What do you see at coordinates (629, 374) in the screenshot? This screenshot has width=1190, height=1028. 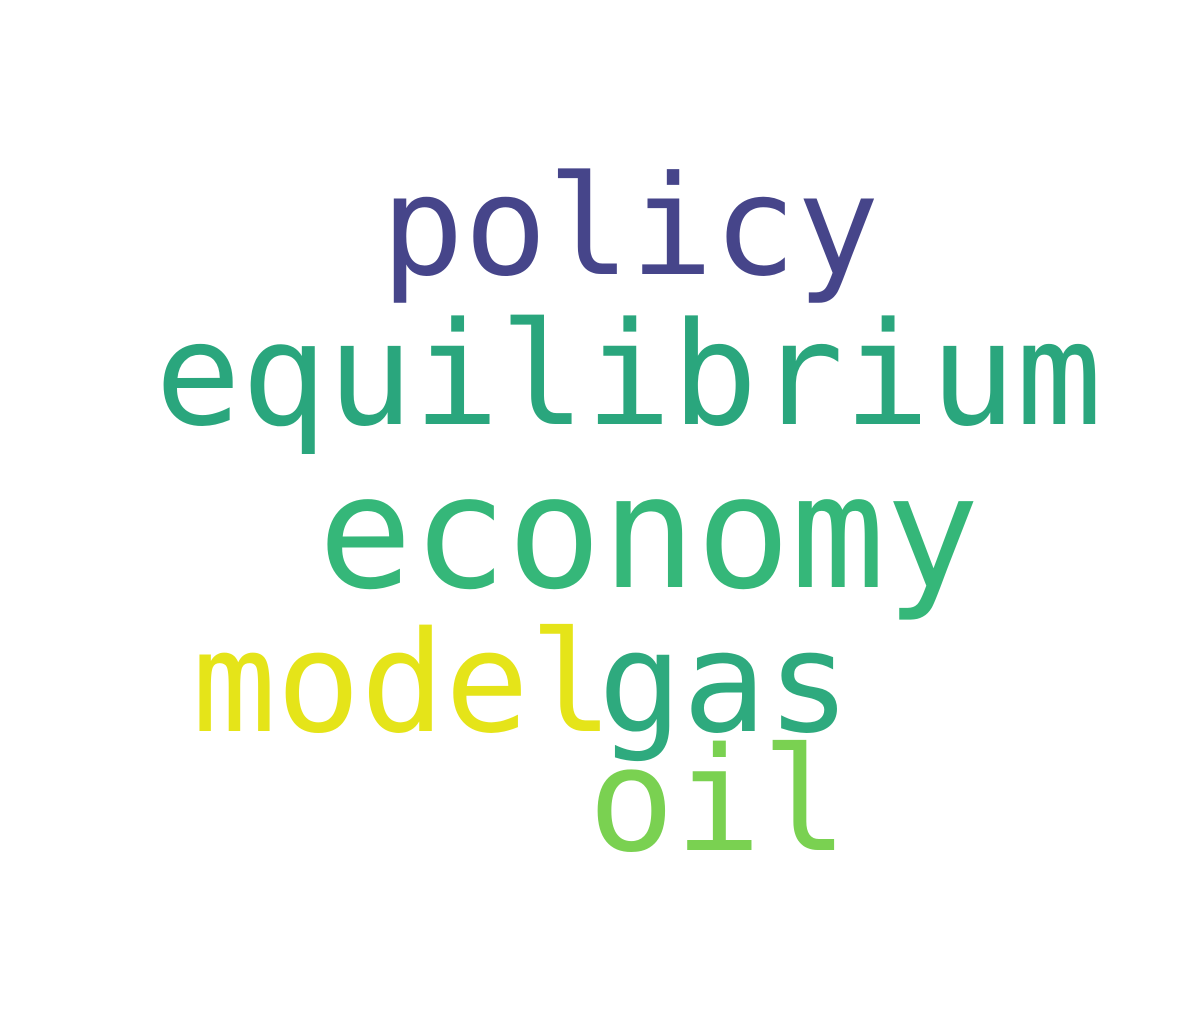 I see `word-equilibrium: equilibrium` at bounding box center [629, 374].